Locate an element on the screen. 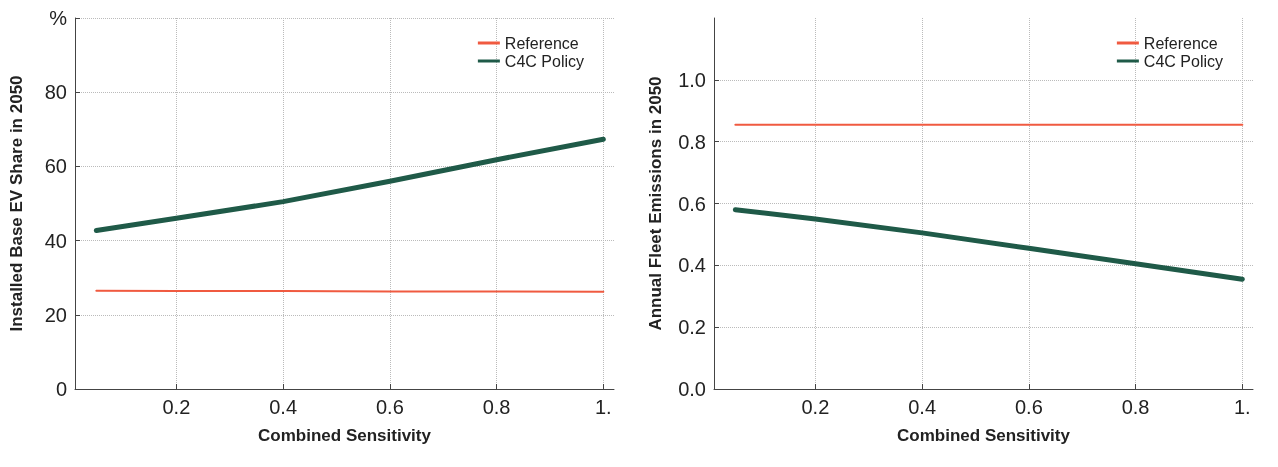 This screenshot has height=467, width=1278. y-tick-label: 1.0 is located at coordinates (692, 79).